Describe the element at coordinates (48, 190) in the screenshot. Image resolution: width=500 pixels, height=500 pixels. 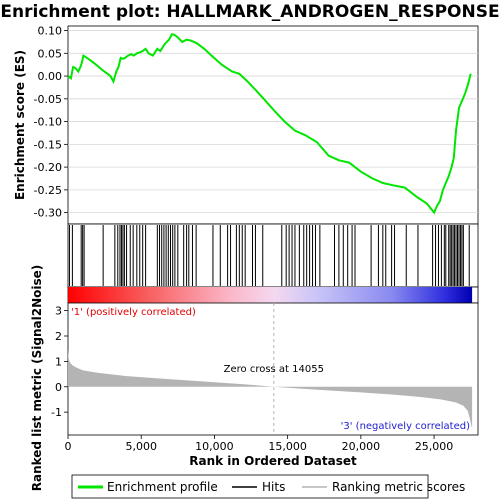
I see `es-y-tick-label: -0.25` at that location.